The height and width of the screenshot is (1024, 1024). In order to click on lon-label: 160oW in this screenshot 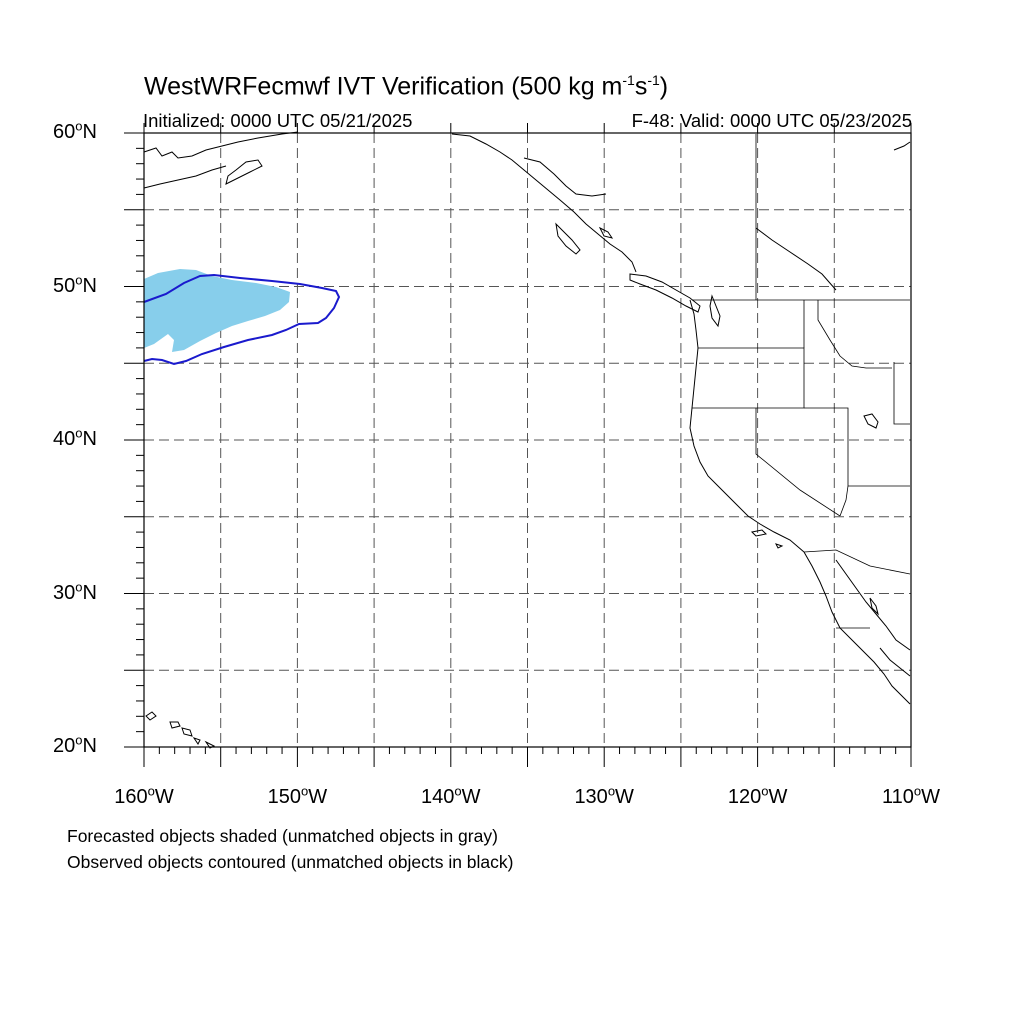, I will do `click(144, 796)`.